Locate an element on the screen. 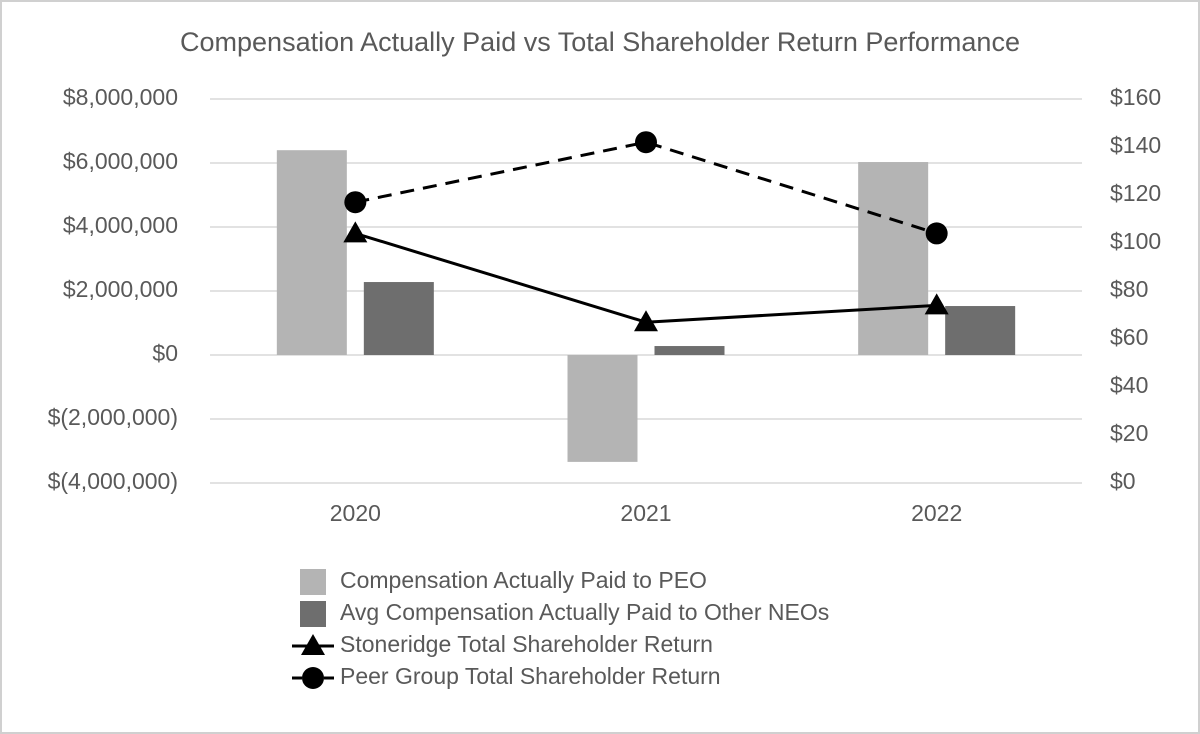 This screenshot has width=1200, height=734. y2-tick-label: $160 is located at coordinates (1135, 97).